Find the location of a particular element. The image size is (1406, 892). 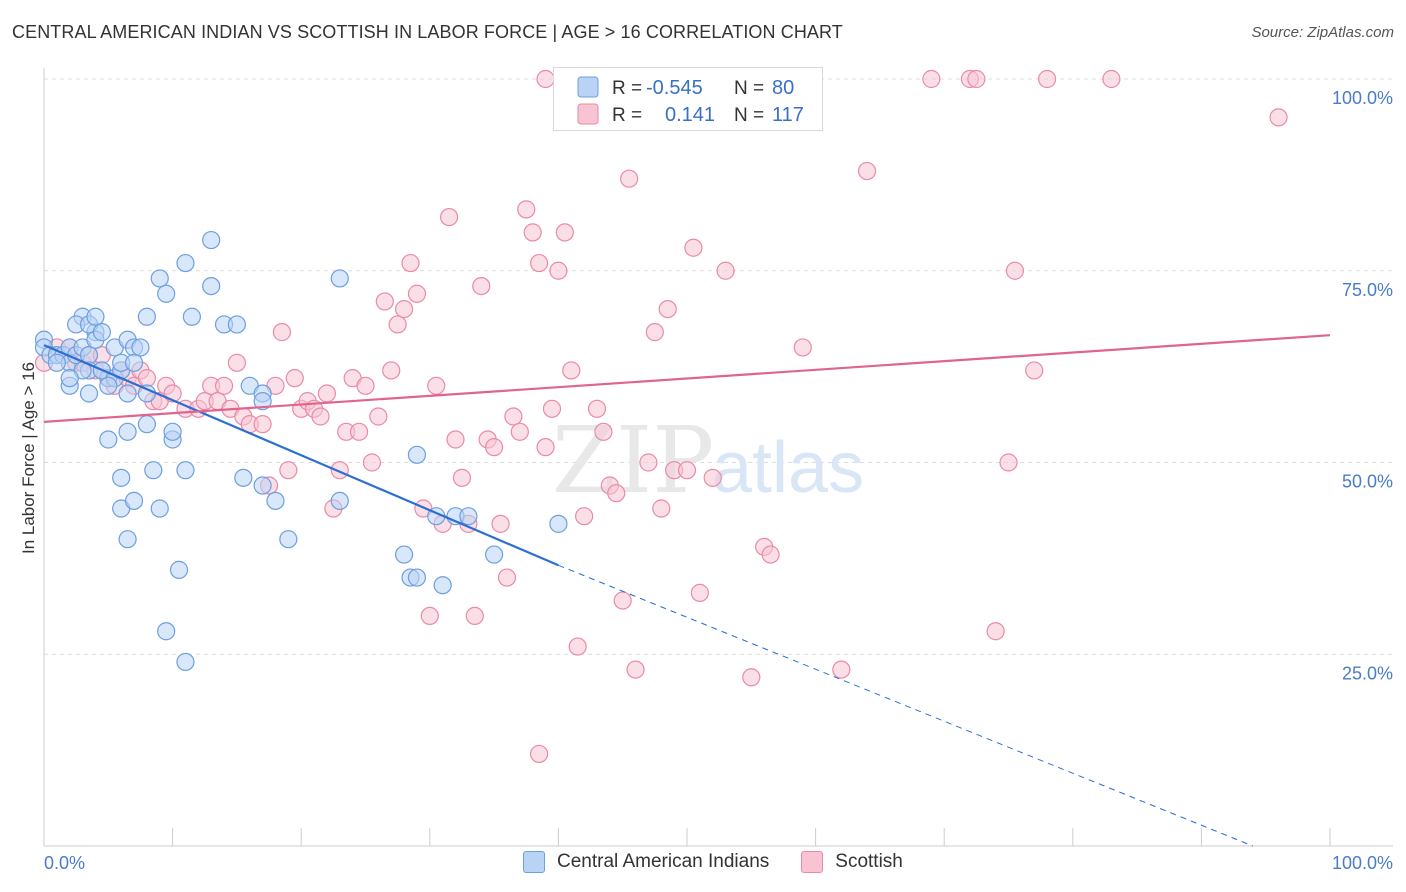

legend-item-scottish: Scottish is located at coordinates (852, 862).